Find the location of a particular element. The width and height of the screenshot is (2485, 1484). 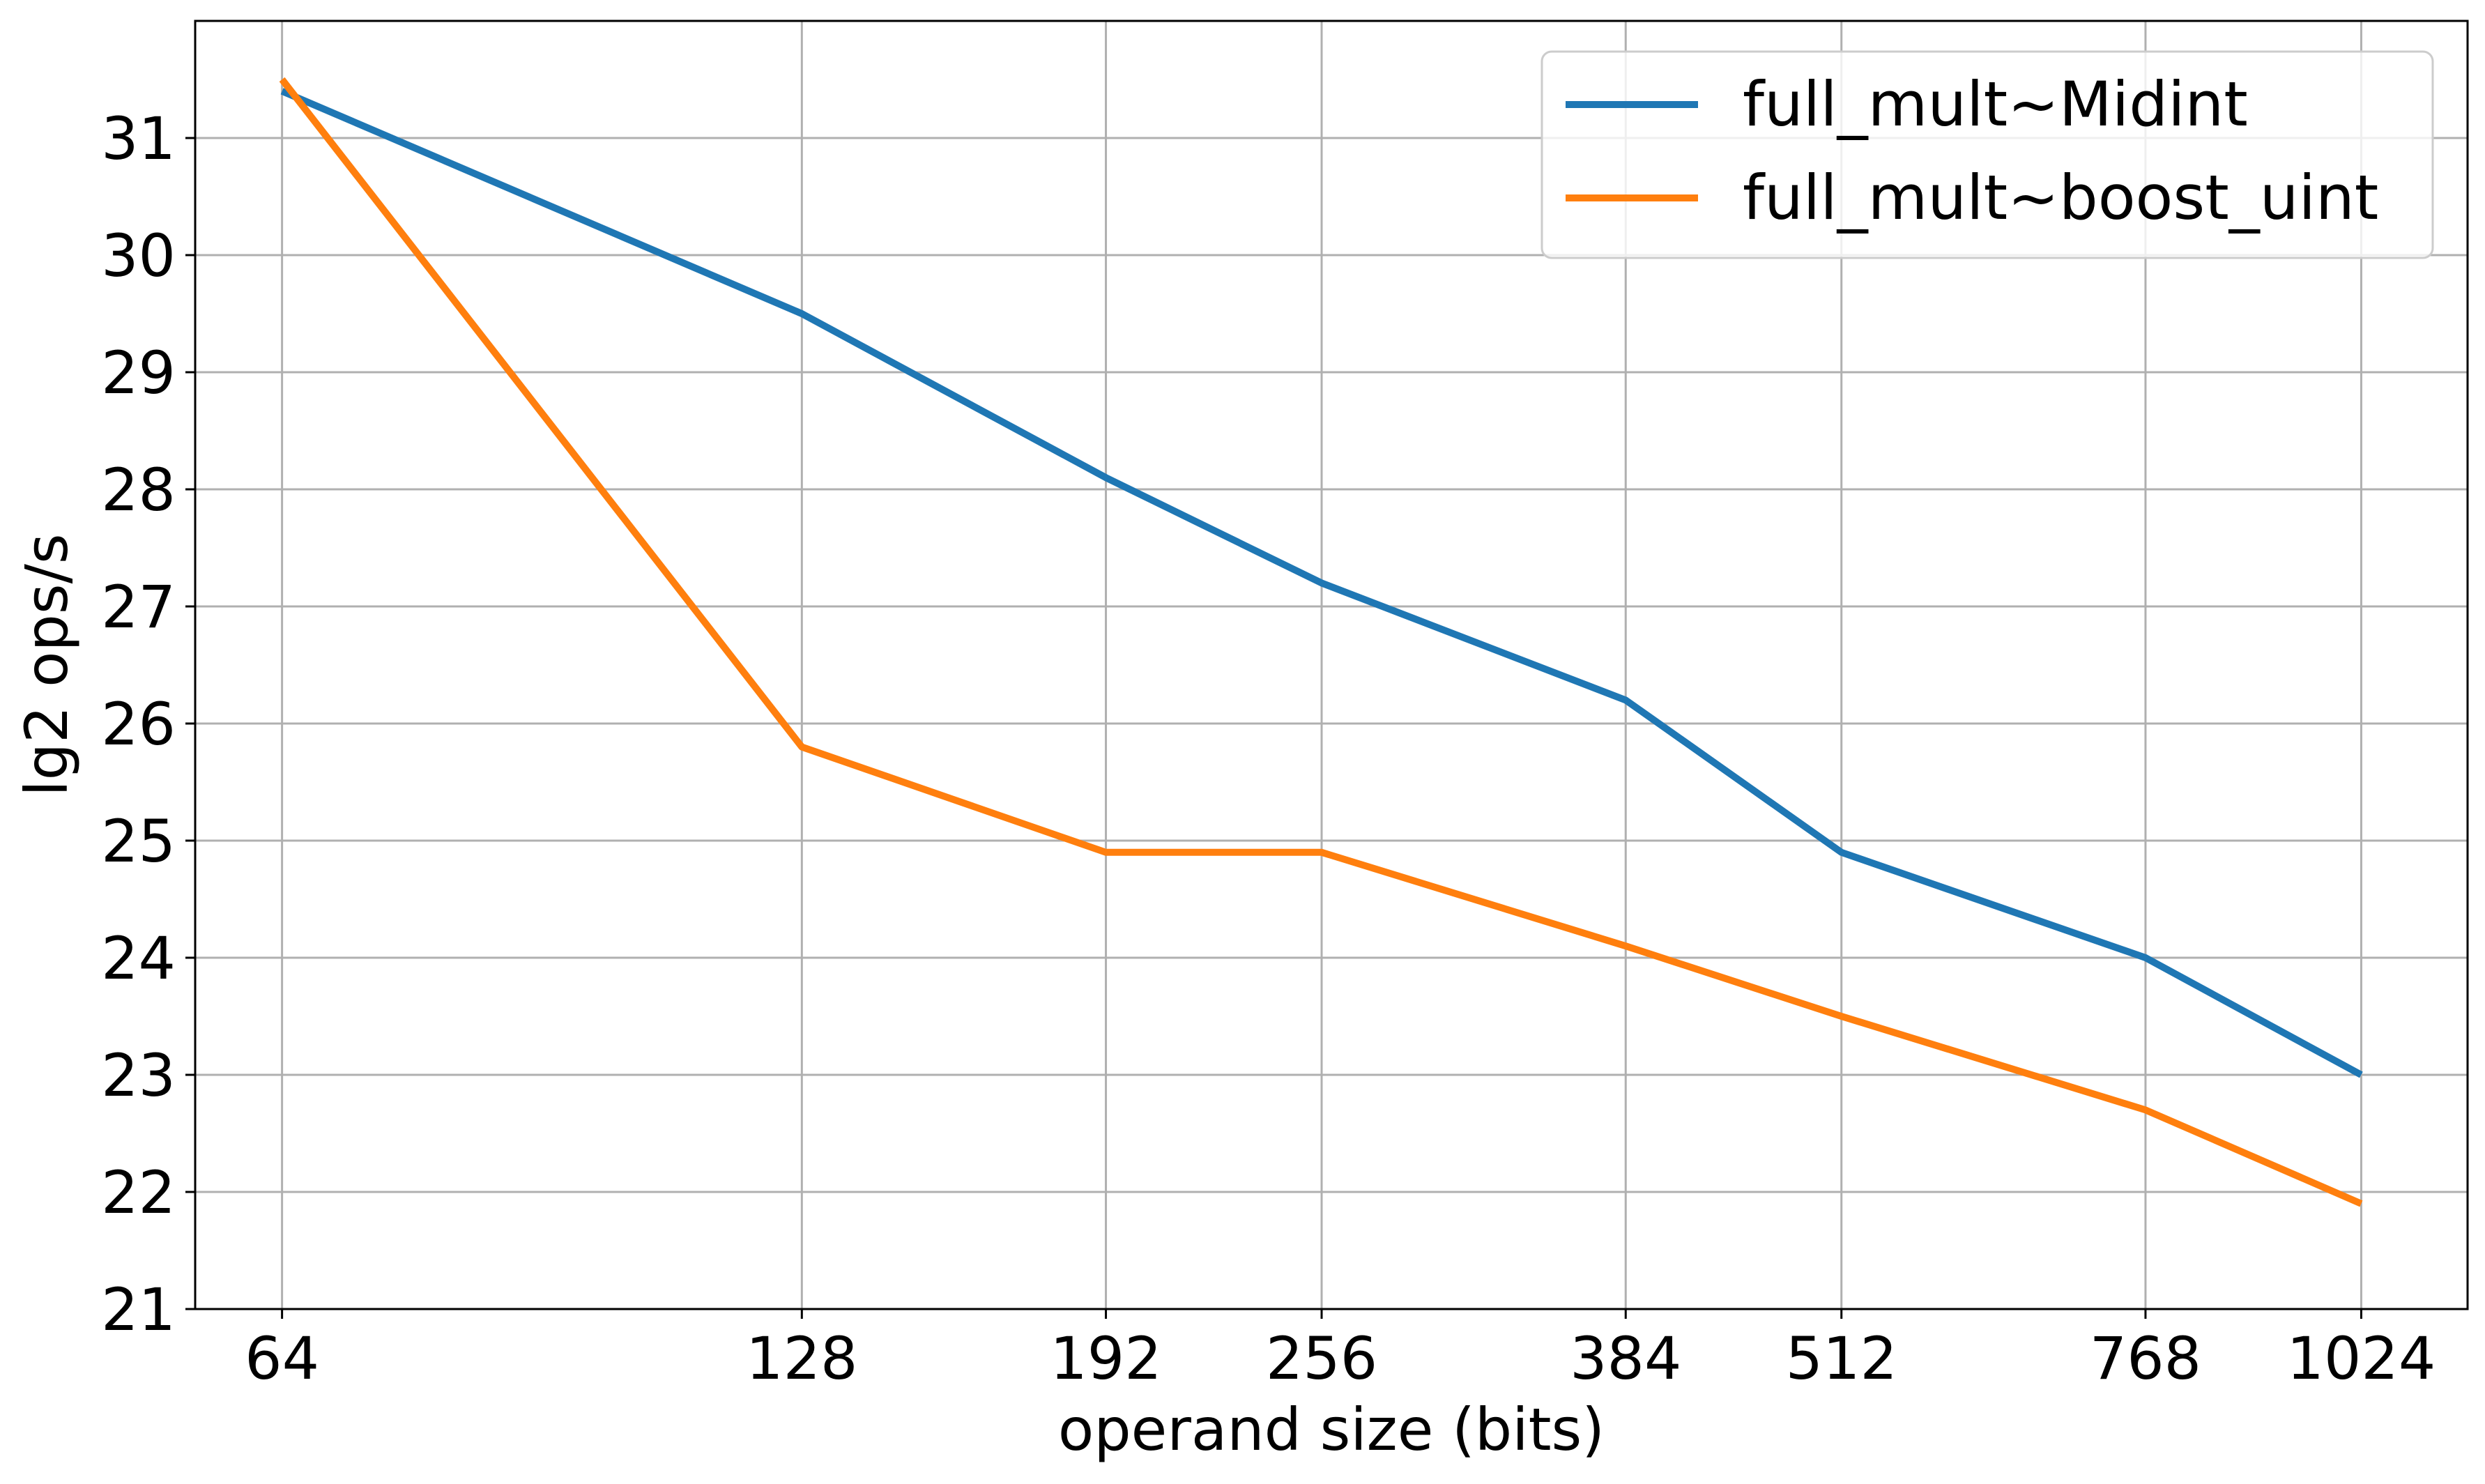

legend-label: full_mult~boost_uint is located at coordinates (2060, 198).